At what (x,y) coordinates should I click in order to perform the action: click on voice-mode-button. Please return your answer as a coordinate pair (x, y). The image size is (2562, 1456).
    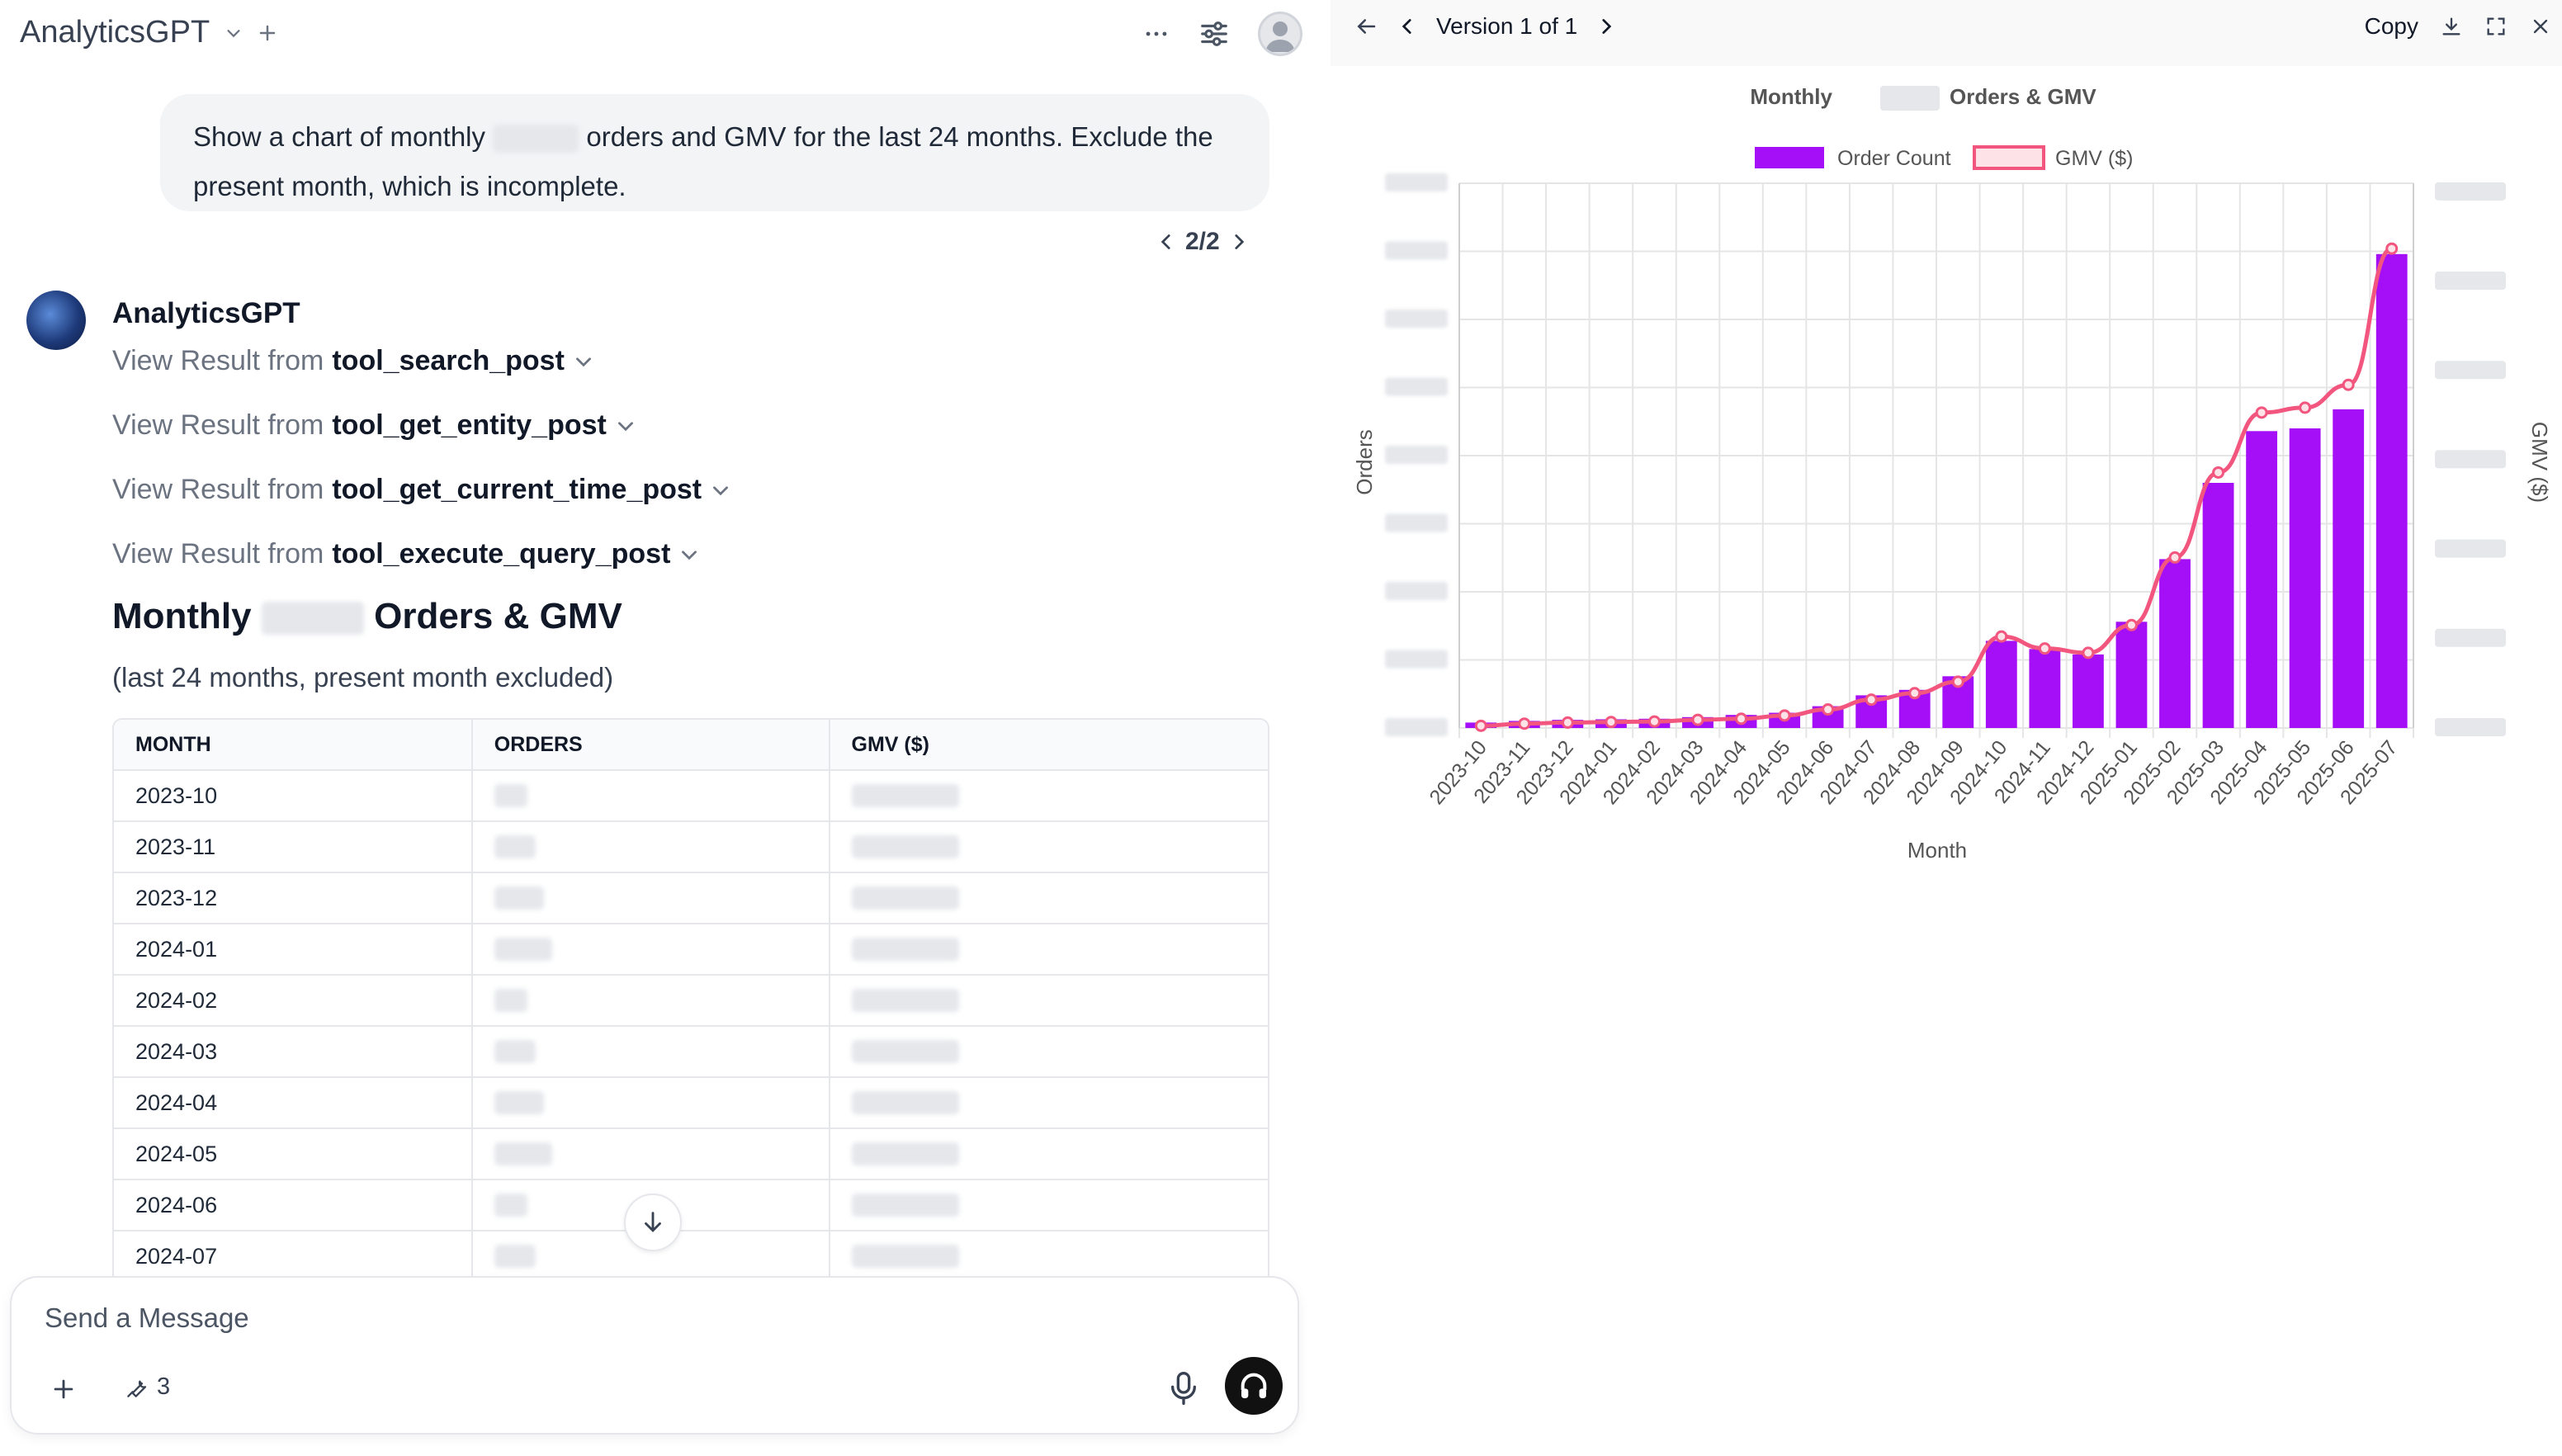
    Looking at the image, I should click on (1254, 1386).